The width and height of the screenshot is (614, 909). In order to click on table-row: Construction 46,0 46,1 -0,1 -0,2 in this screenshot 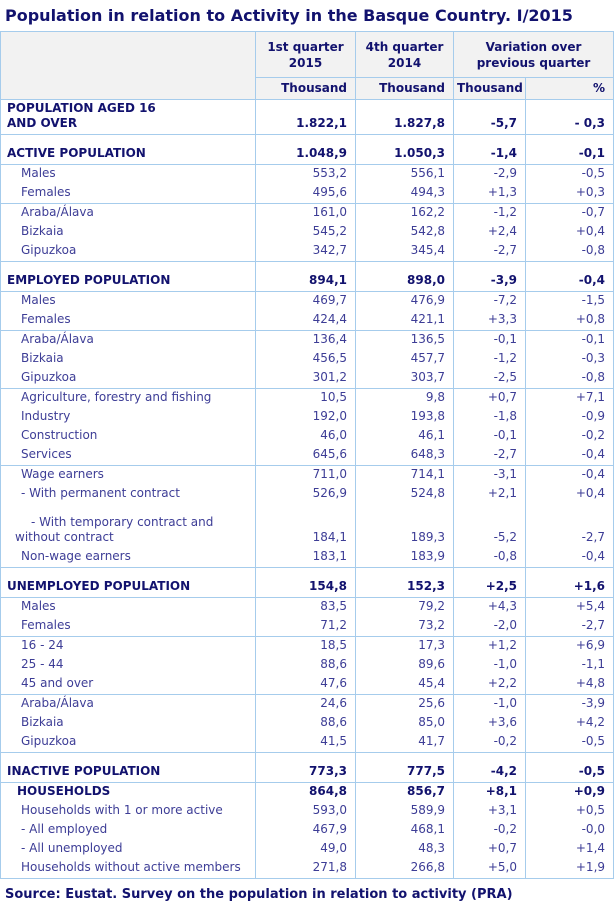, I will do `click(307, 436)`.